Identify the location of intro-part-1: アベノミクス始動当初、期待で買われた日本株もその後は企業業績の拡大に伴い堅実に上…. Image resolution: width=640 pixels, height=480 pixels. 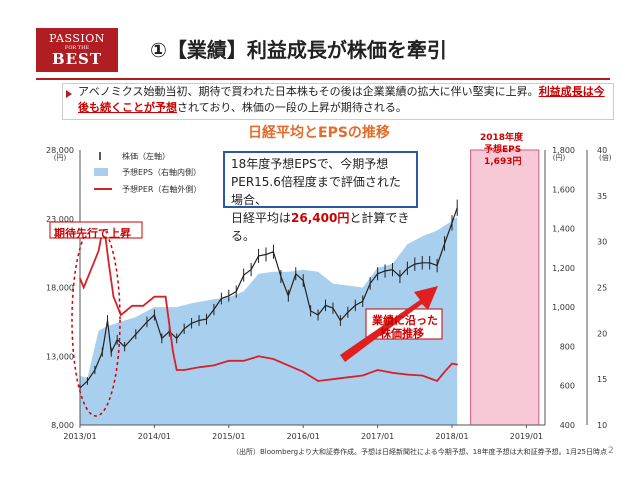
(308, 91).